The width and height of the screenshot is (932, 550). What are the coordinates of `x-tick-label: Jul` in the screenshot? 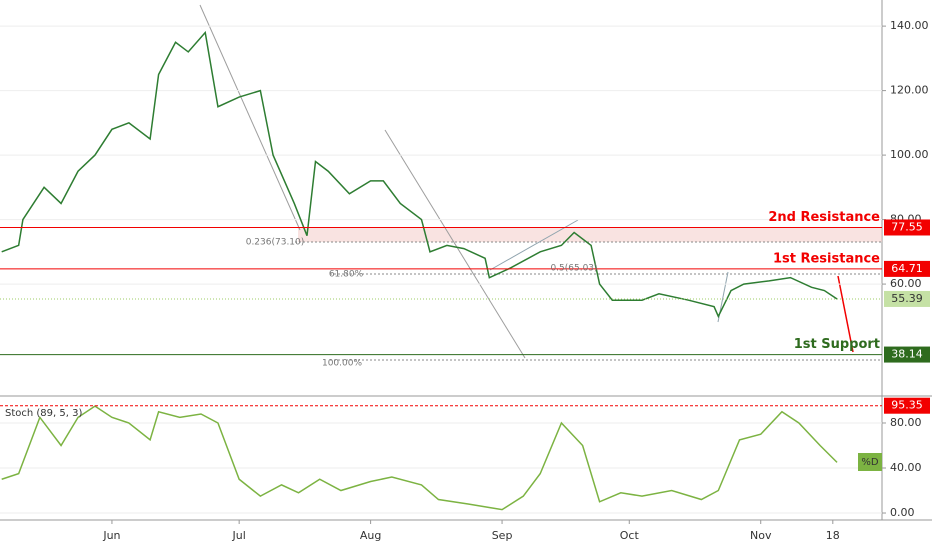 It's located at (239, 535).